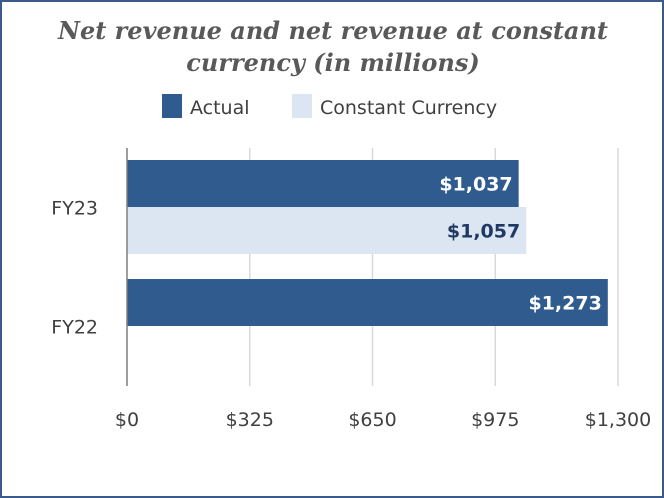 This screenshot has height=498, width=664. What do you see at coordinates (127, 420) in the screenshot?
I see `x-tick-label-0: $0` at bounding box center [127, 420].